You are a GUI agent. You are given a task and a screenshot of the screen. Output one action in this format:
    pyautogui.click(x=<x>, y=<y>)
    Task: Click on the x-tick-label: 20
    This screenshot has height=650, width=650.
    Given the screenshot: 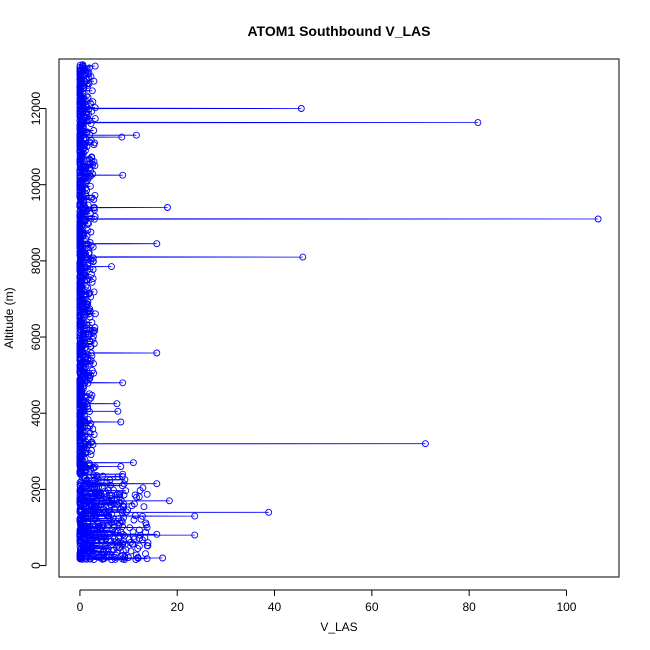 What is the action you would take?
    pyautogui.click(x=178, y=607)
    